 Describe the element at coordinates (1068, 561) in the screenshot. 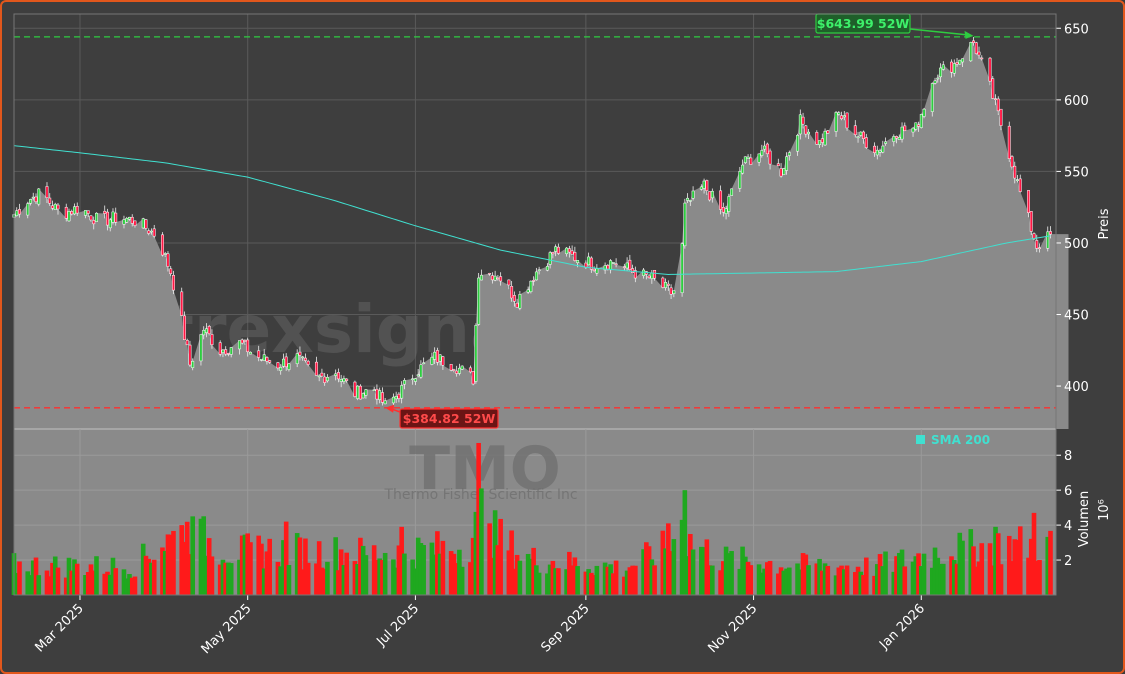

I see `volume-tick-label: 2` at that location.